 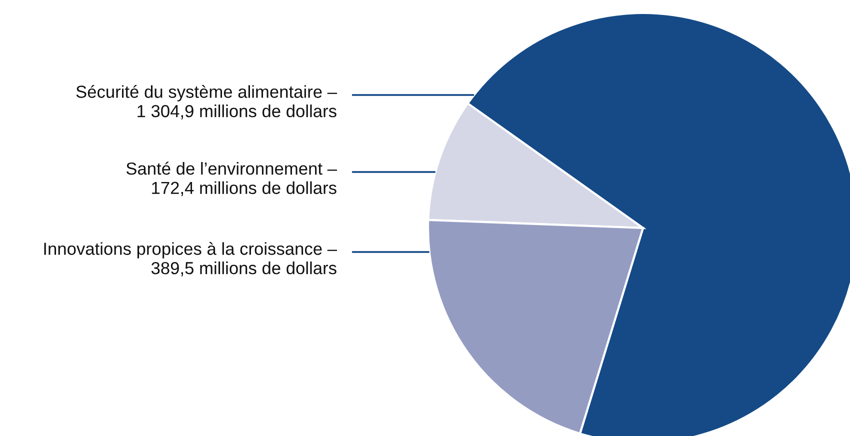 I want to click on data-label: 172,4 millions de dollars, so click(x=244, y=188).